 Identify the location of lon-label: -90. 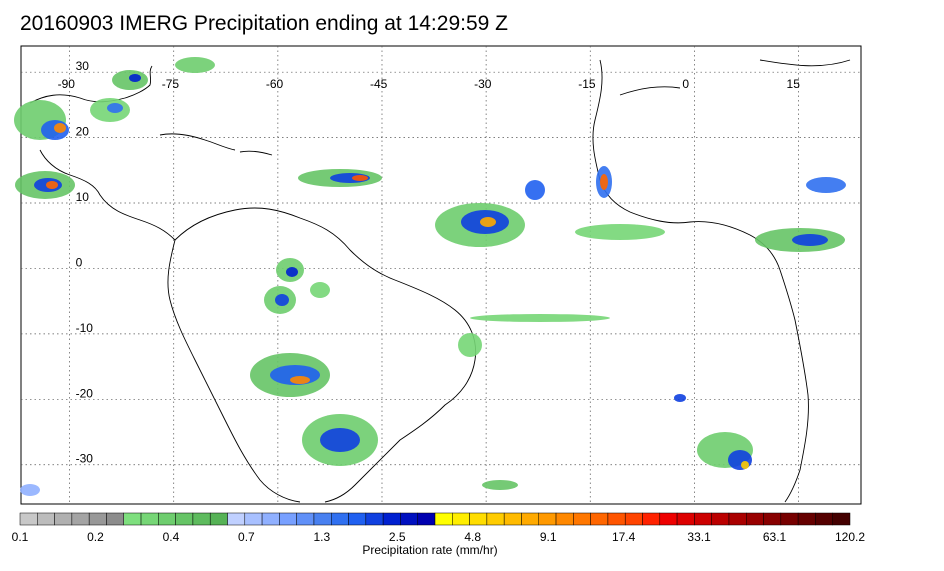
(67, 84).